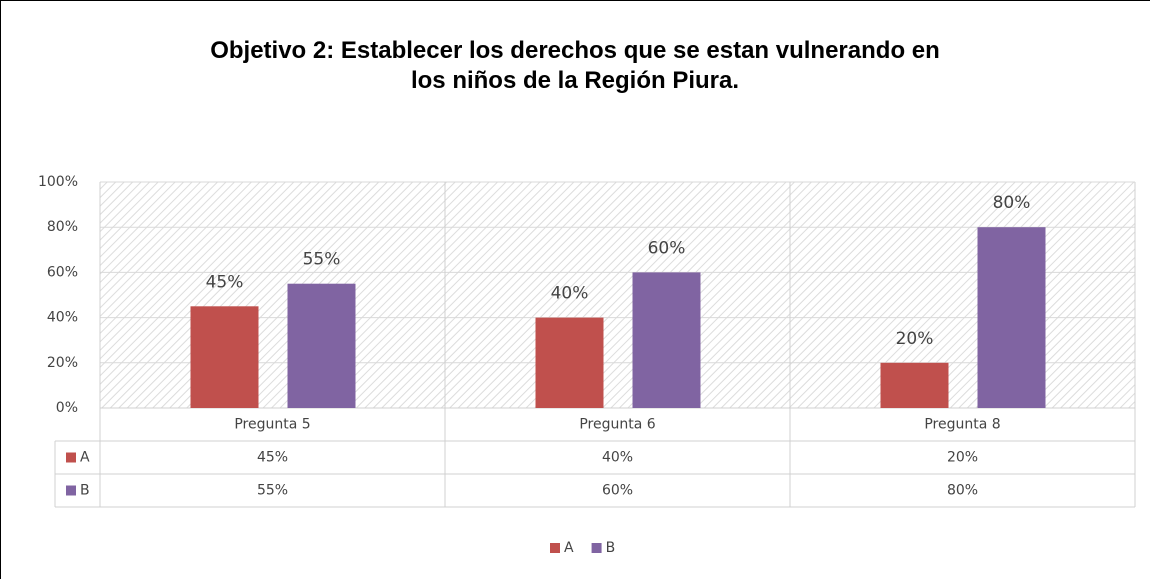 This screenshot has height=579, width=1150. Describe the element at coordinates (225, 282) in the screenshot. I see `data-label: 45%` at that location.